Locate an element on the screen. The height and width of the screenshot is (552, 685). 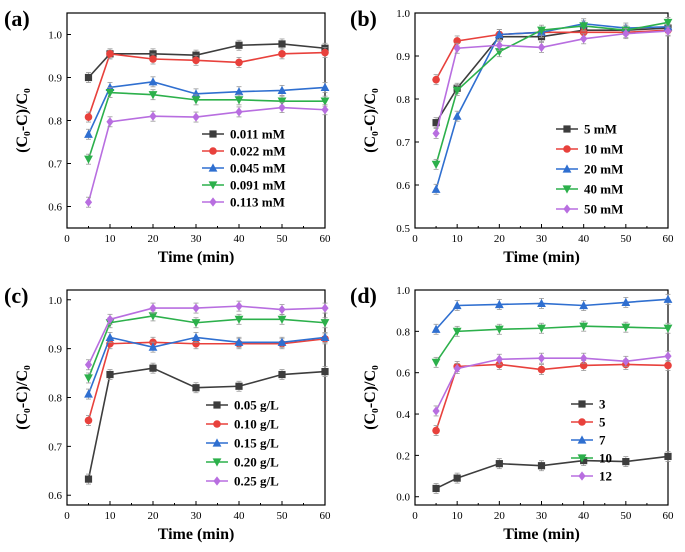
legend-label: 0.045 mM is located at coordinates (258, 168).